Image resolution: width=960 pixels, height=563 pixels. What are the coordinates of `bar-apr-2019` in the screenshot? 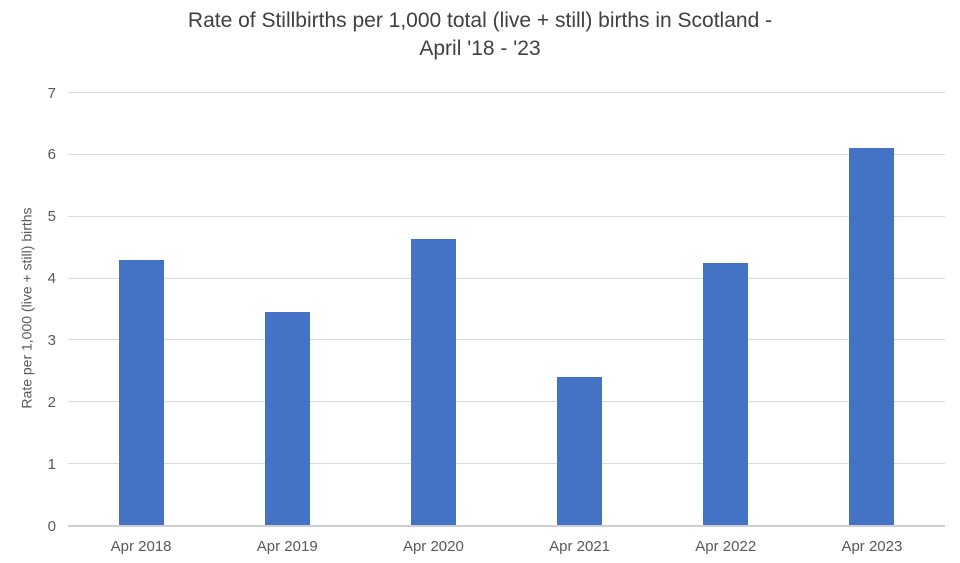 It's located at (287, 418).